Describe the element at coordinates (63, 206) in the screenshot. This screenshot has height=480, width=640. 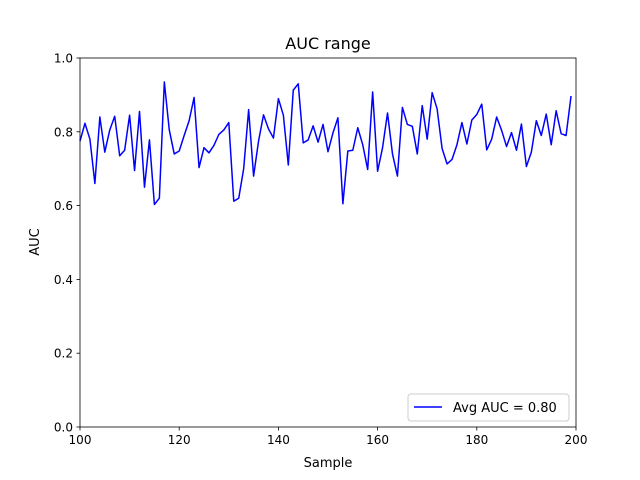
I see `y-tick-label: 0.6` at that location.